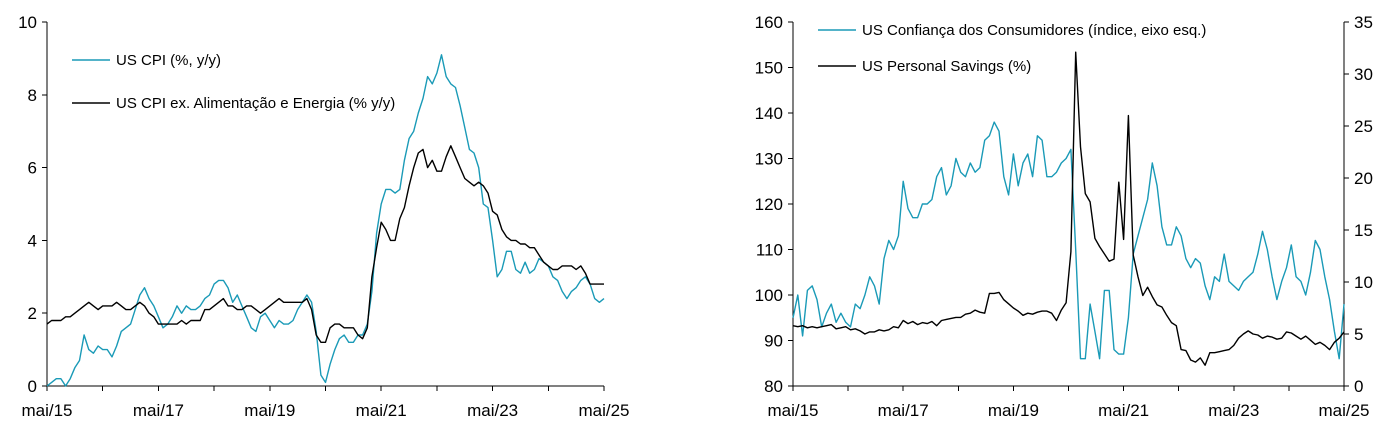 The height and width of the screenshot is (434, 1399). Describe the element at coordinates (1358, 334) in the screenshot. I see `y2-tick-label: 5` at that location.